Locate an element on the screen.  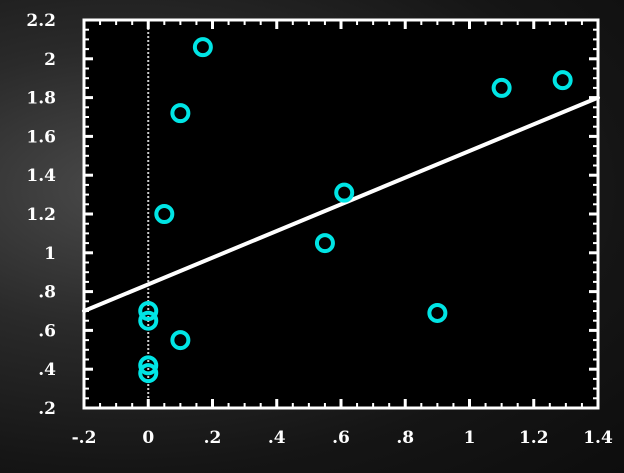
y-tick-label: 2.2 is located at coordinates (41, 21).